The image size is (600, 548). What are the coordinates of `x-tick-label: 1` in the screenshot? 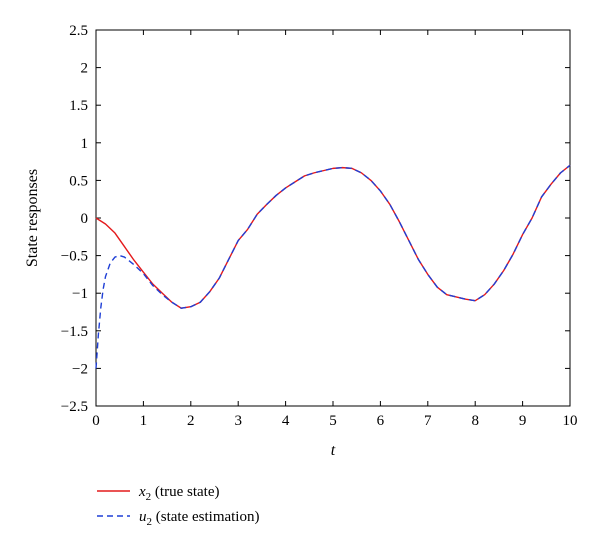 It's located at (144, 421).